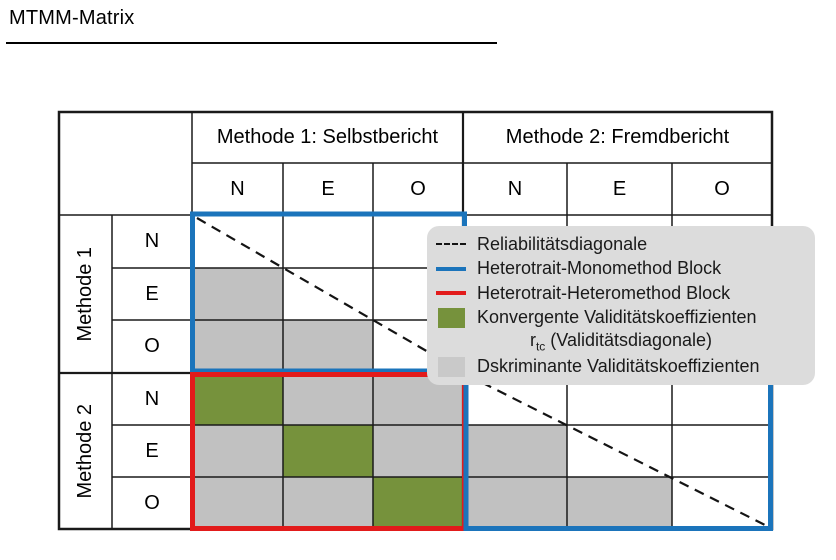  What do you see at coordinates (418, 503) in the screenshot?
I see `matrix-cell-r5c2` at bounding box center [418, 503].